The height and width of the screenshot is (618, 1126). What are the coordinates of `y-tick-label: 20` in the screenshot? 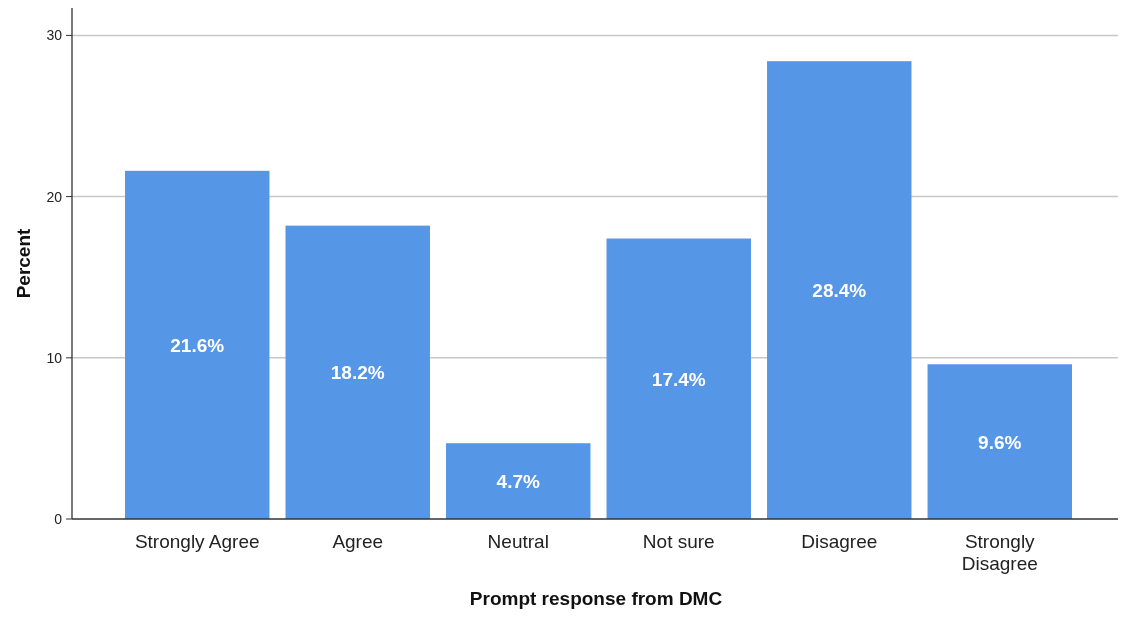 It's located at (54, 196).